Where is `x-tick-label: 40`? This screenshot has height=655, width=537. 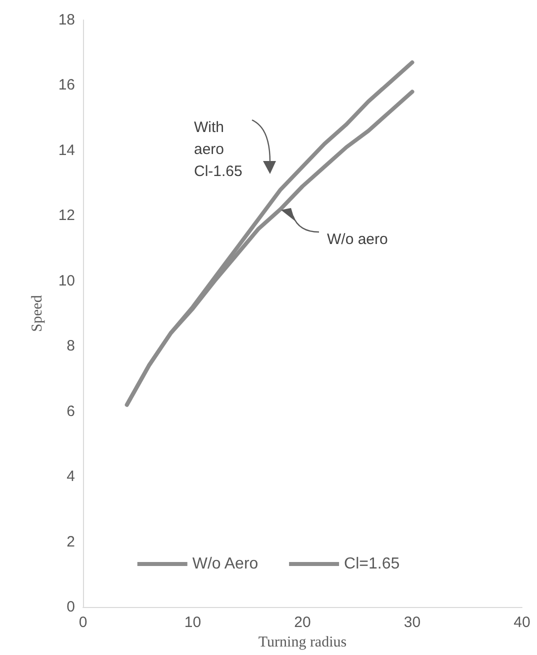 x-tick-label: 40 is located at coordinates (522, 622).